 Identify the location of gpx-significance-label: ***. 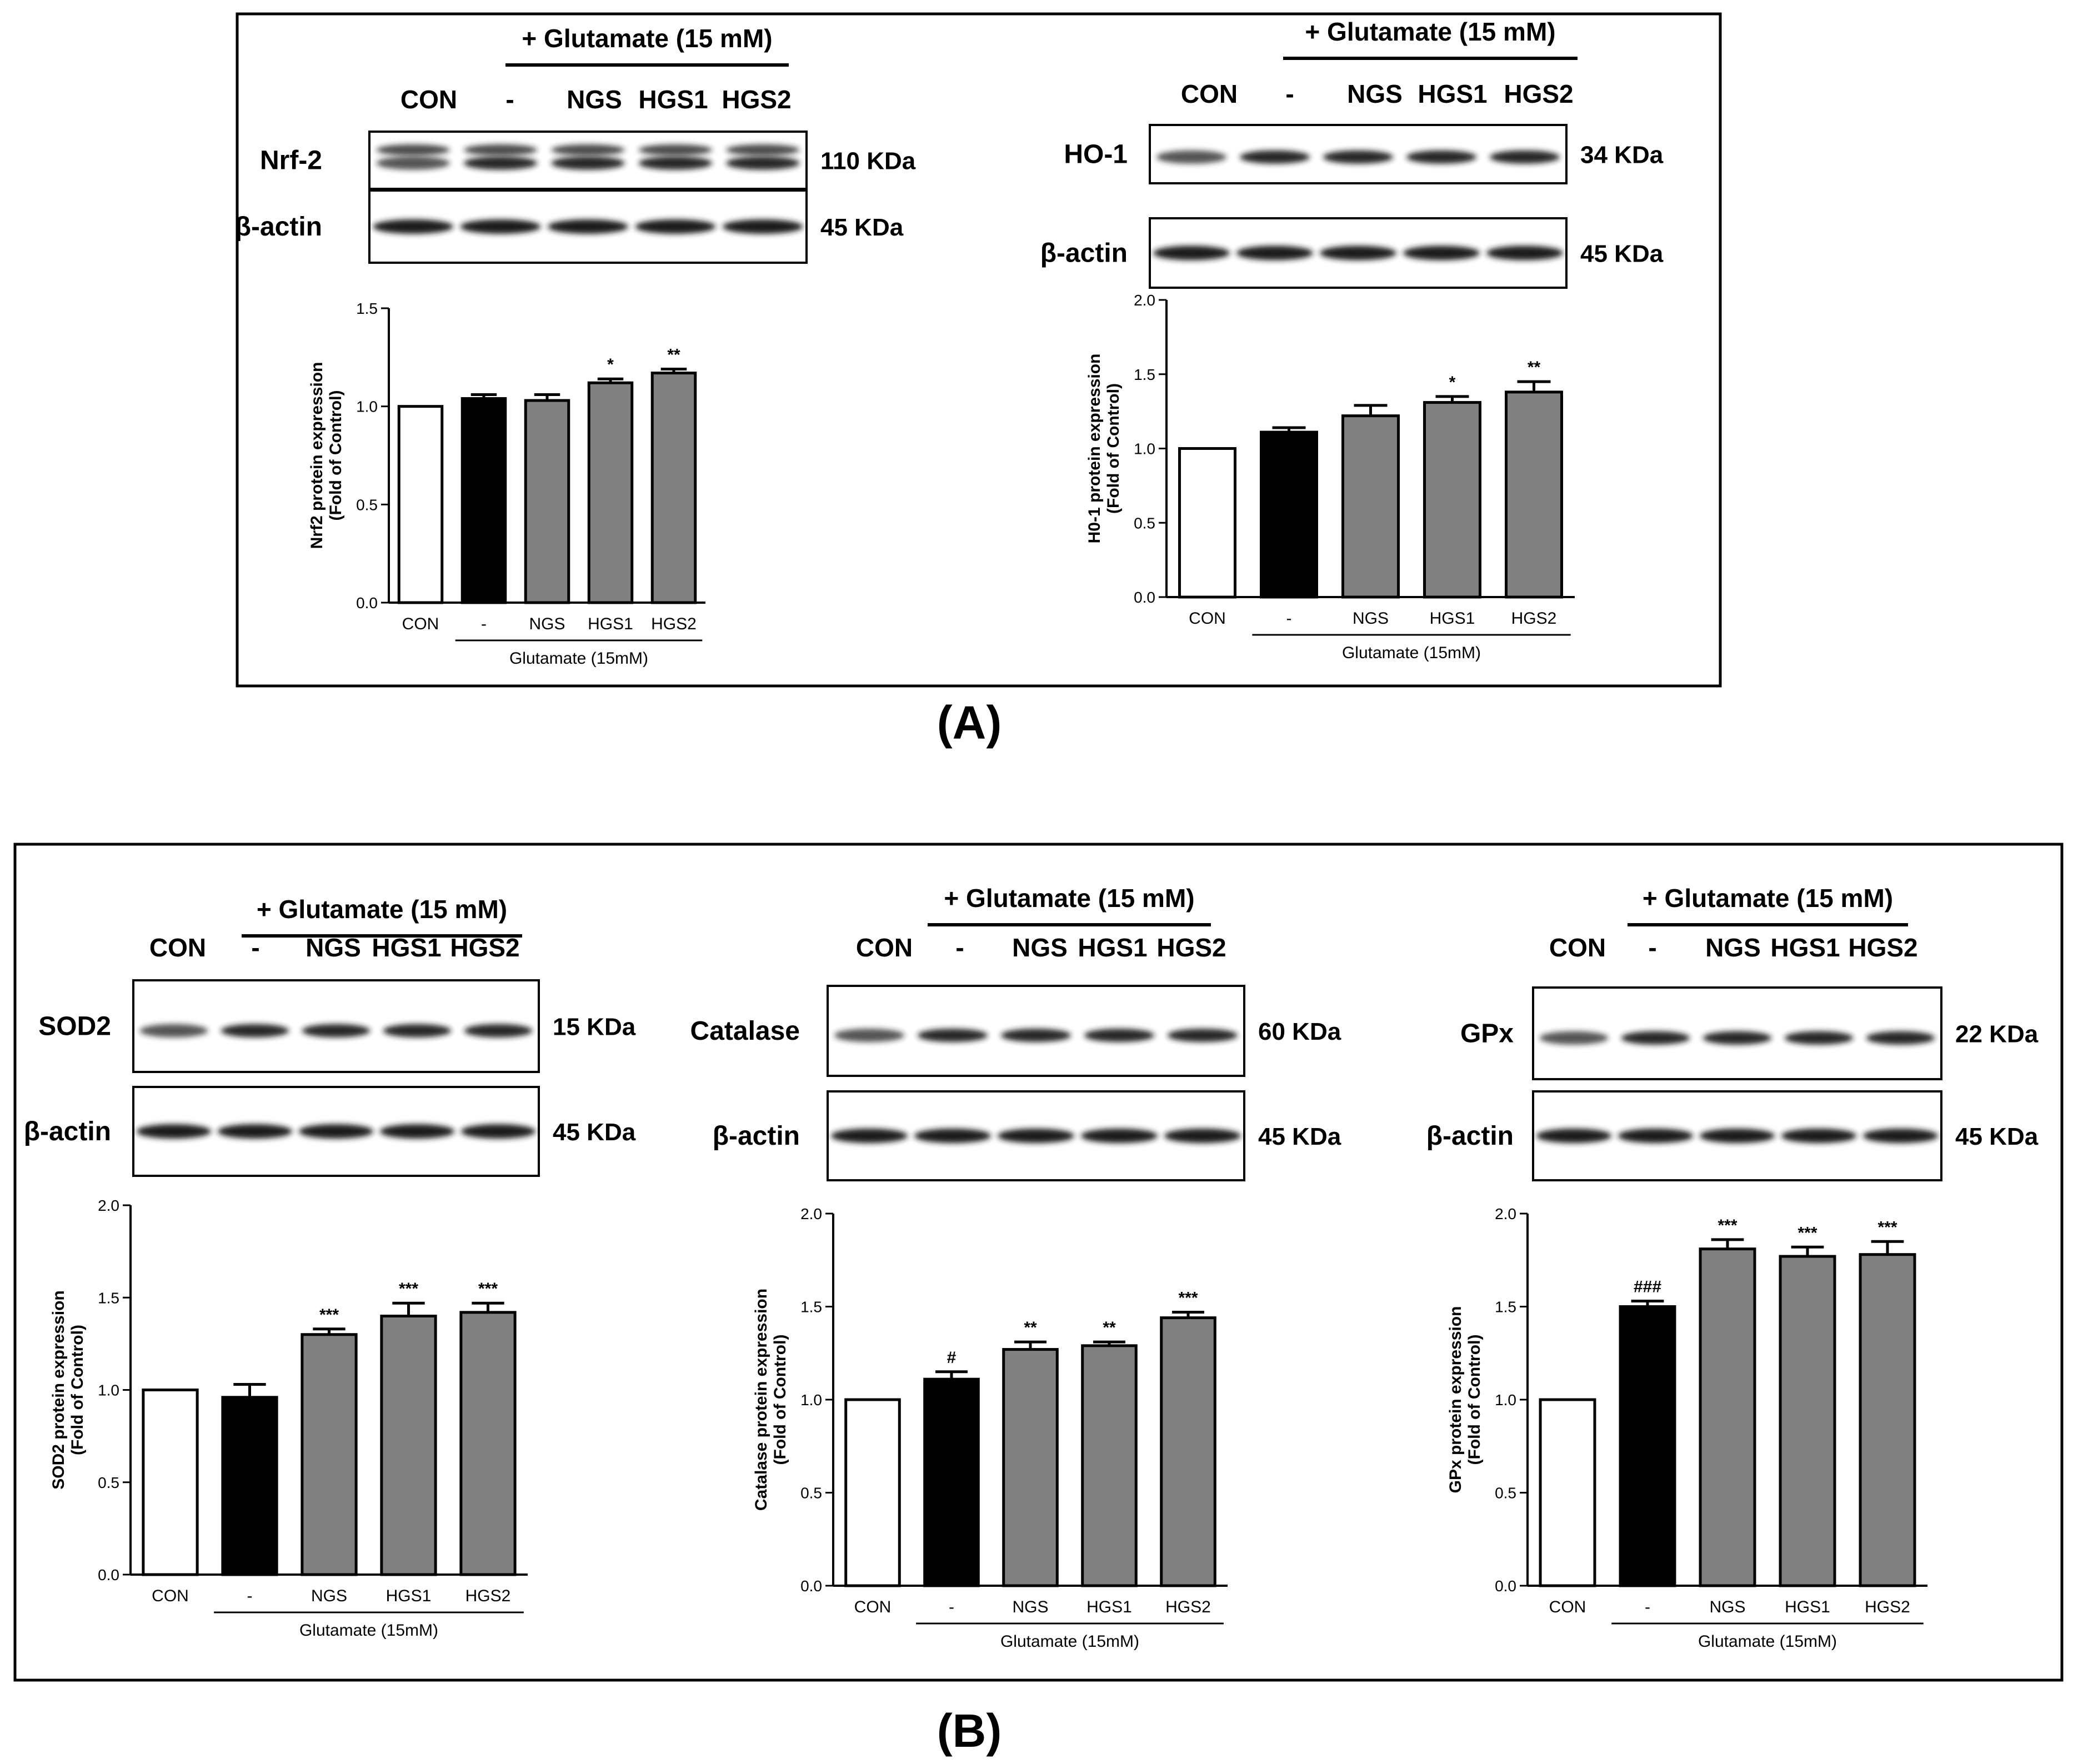
(1887, 1227).